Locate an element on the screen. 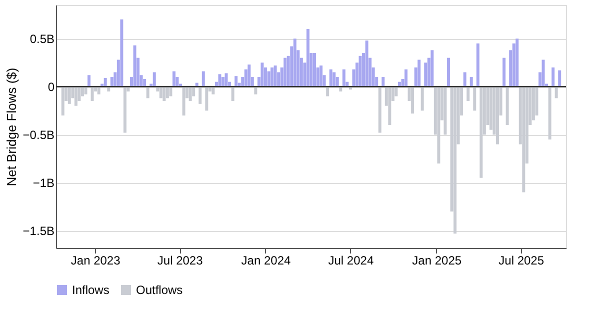  x-tick-label: Jan 2023 is located at coordinates (95, 261).